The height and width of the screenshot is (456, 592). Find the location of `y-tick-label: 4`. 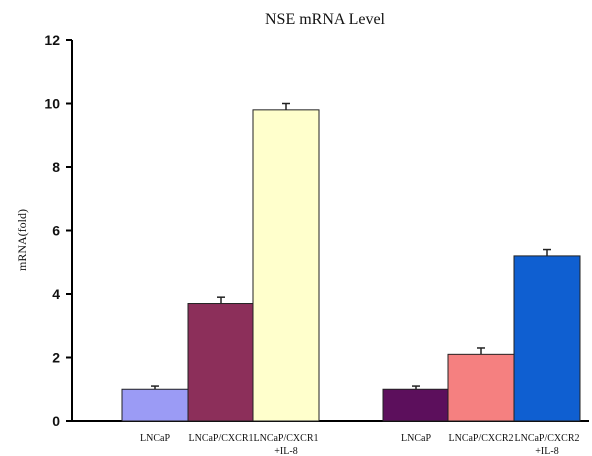

y-tick-label: 4 is located at coordinates (56, 294).